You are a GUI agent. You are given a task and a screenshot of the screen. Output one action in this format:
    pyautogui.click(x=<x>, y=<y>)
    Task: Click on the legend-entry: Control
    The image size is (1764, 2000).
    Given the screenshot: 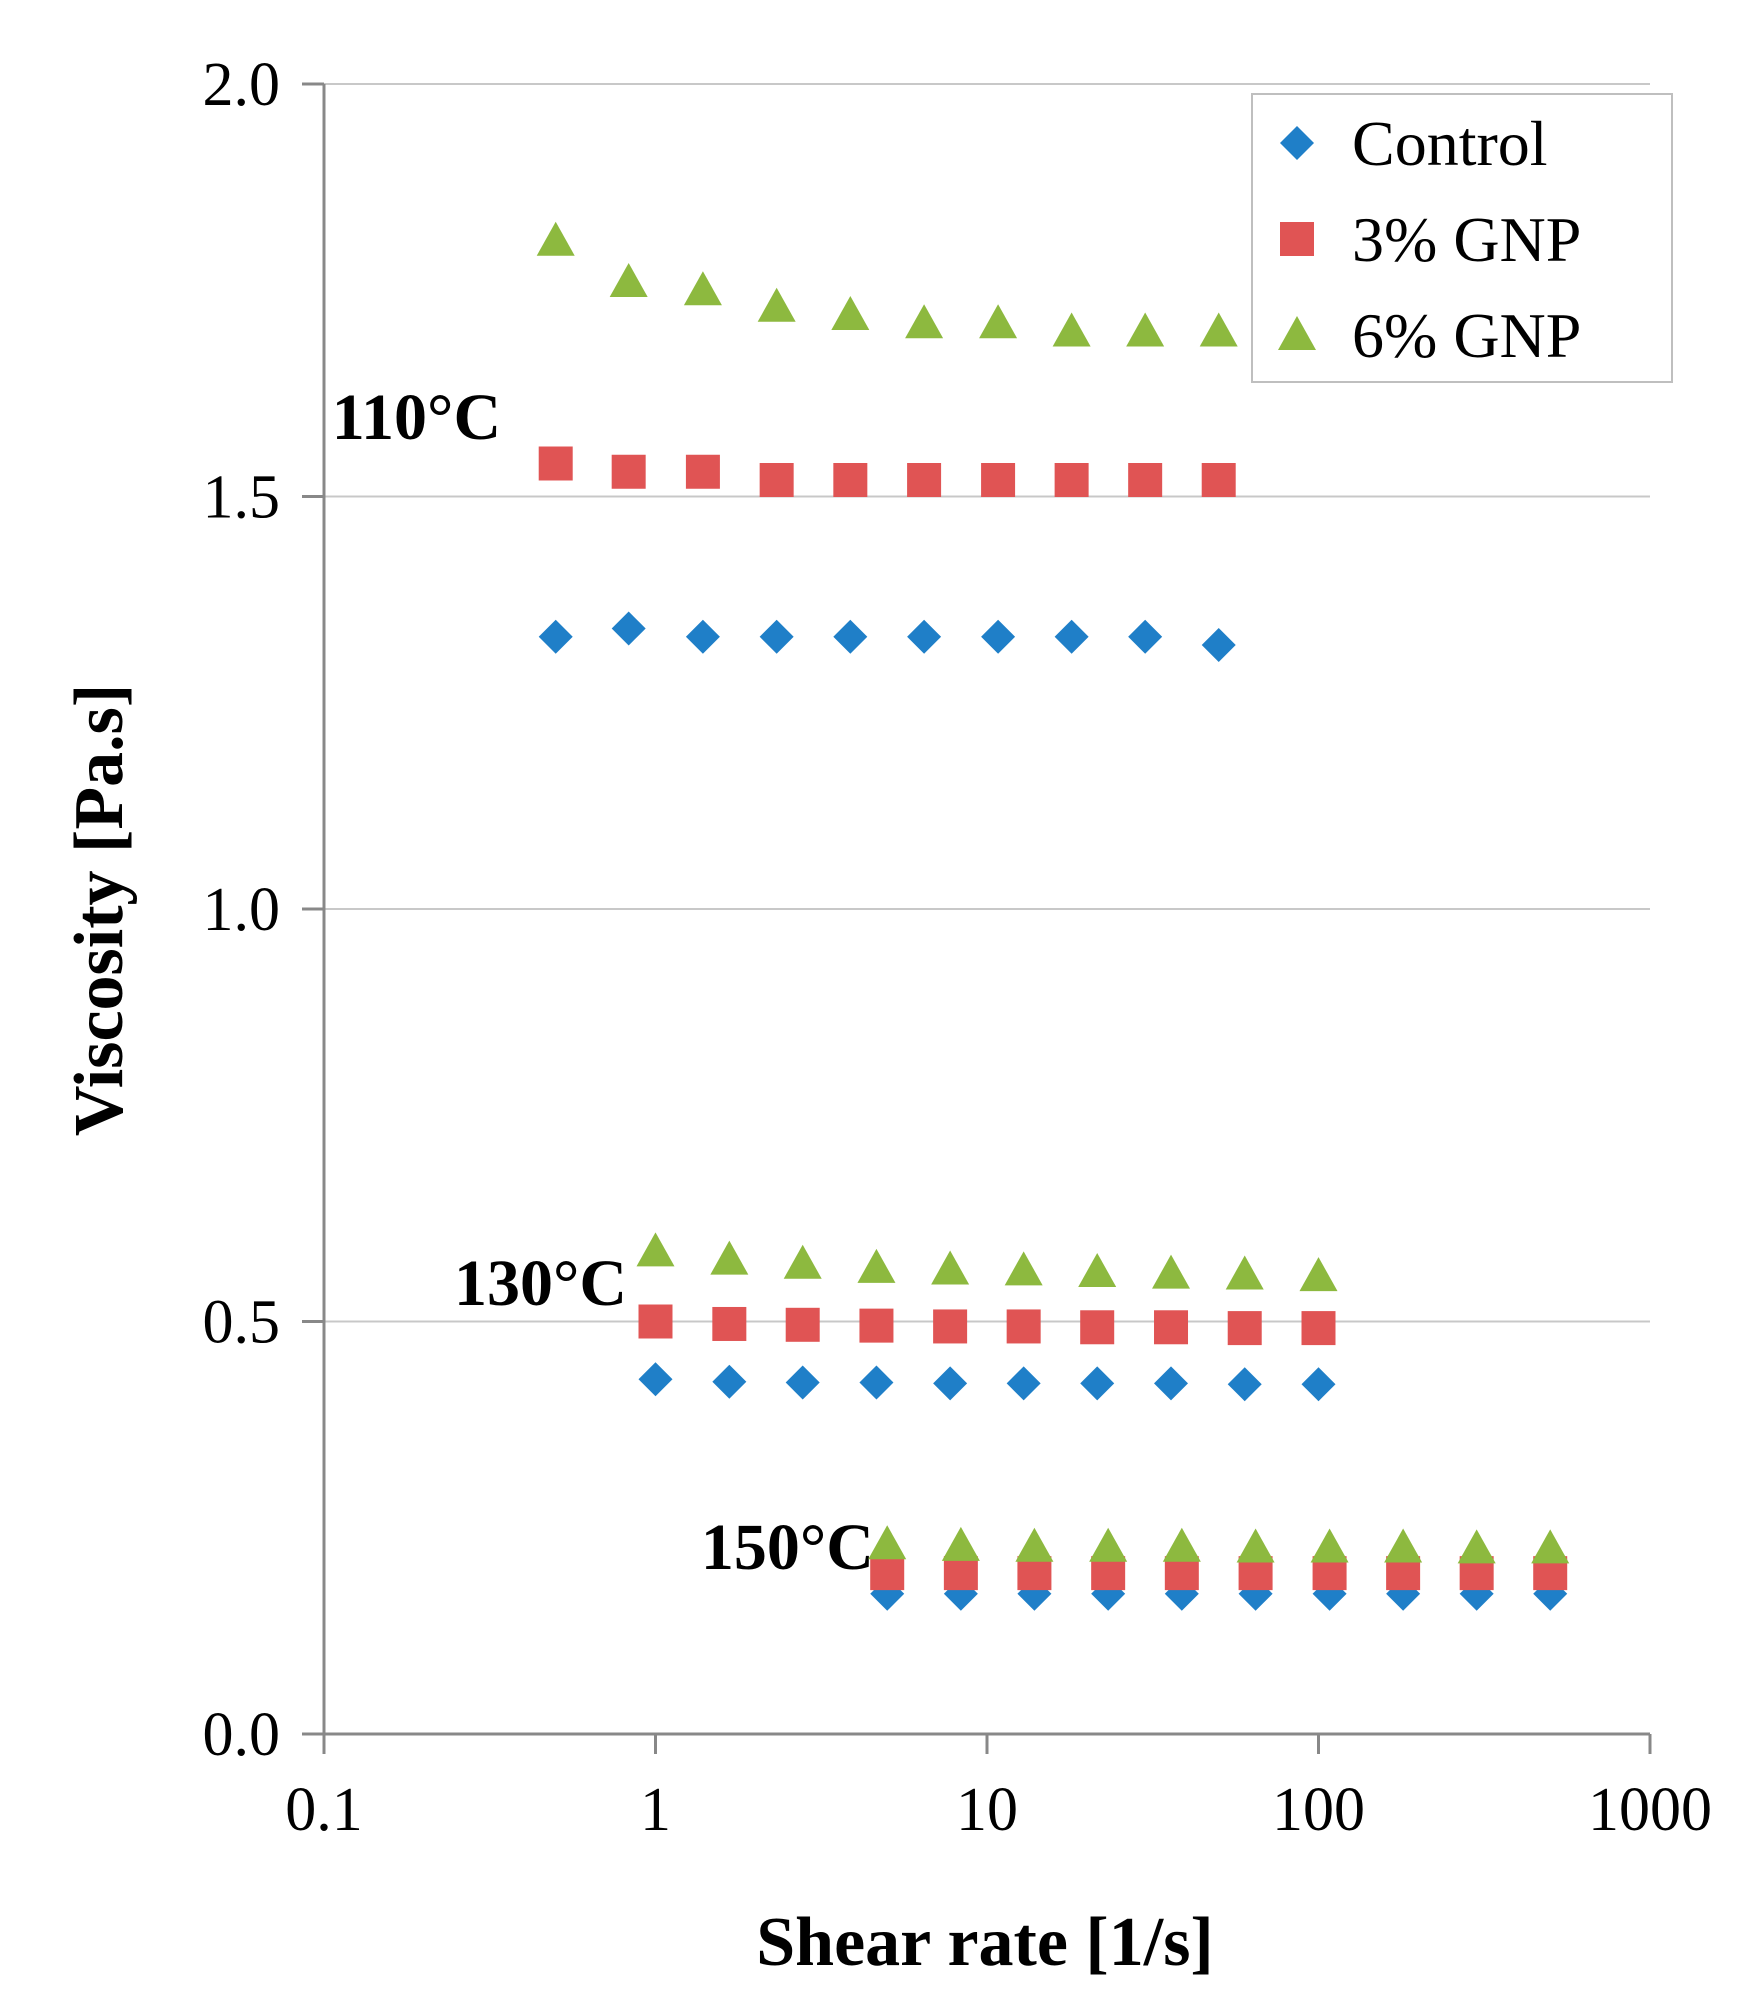 What is the action you would take?
    pyautogui.click(x=1450, y=143)
    